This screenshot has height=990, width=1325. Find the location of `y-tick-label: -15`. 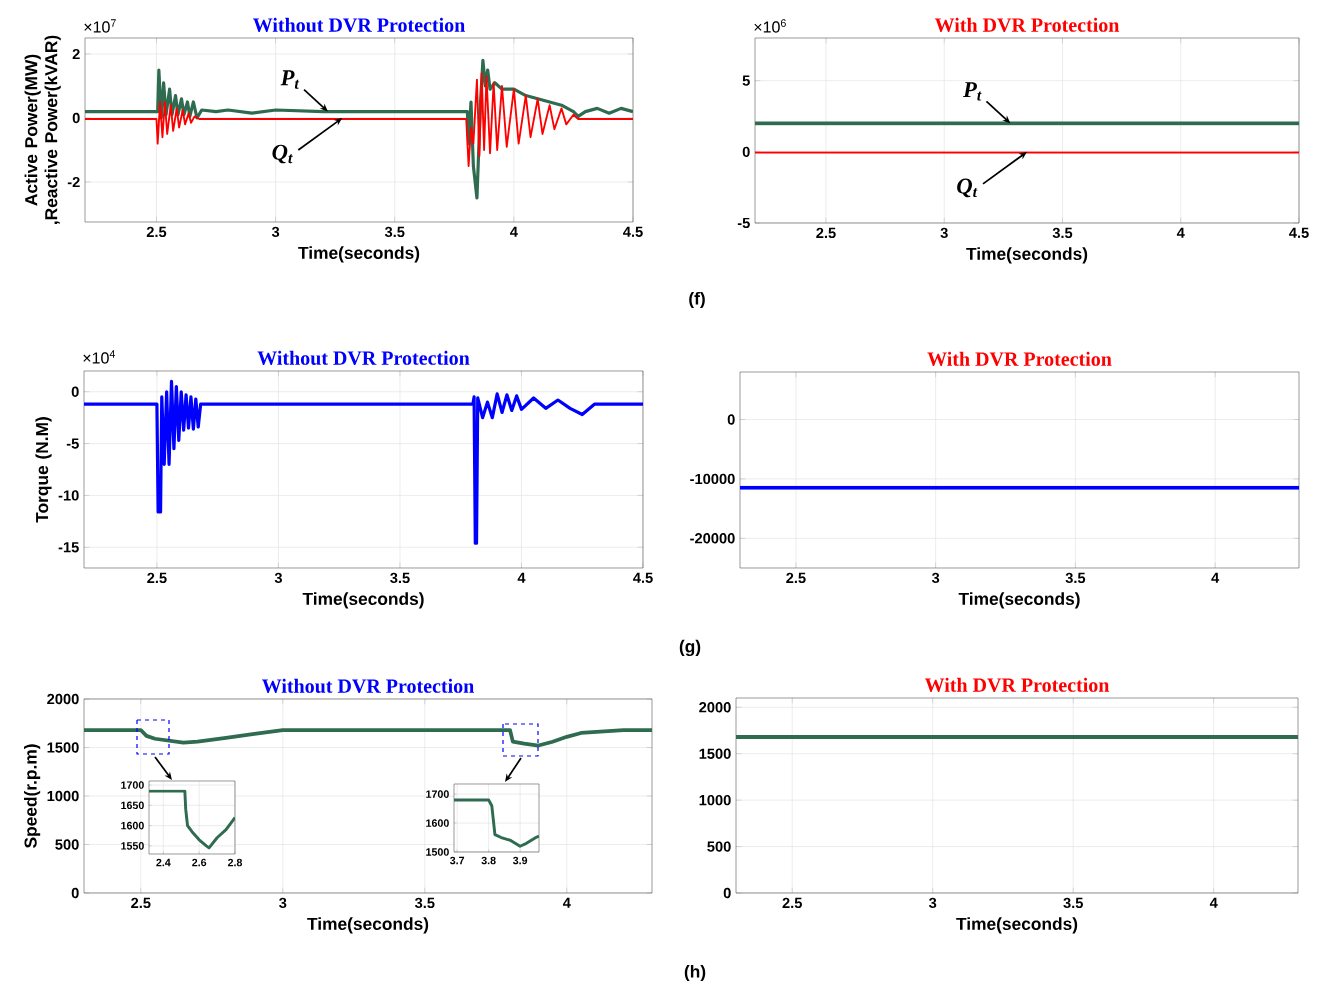

y-tick-label: -15 is located at coordinates (68, 547).